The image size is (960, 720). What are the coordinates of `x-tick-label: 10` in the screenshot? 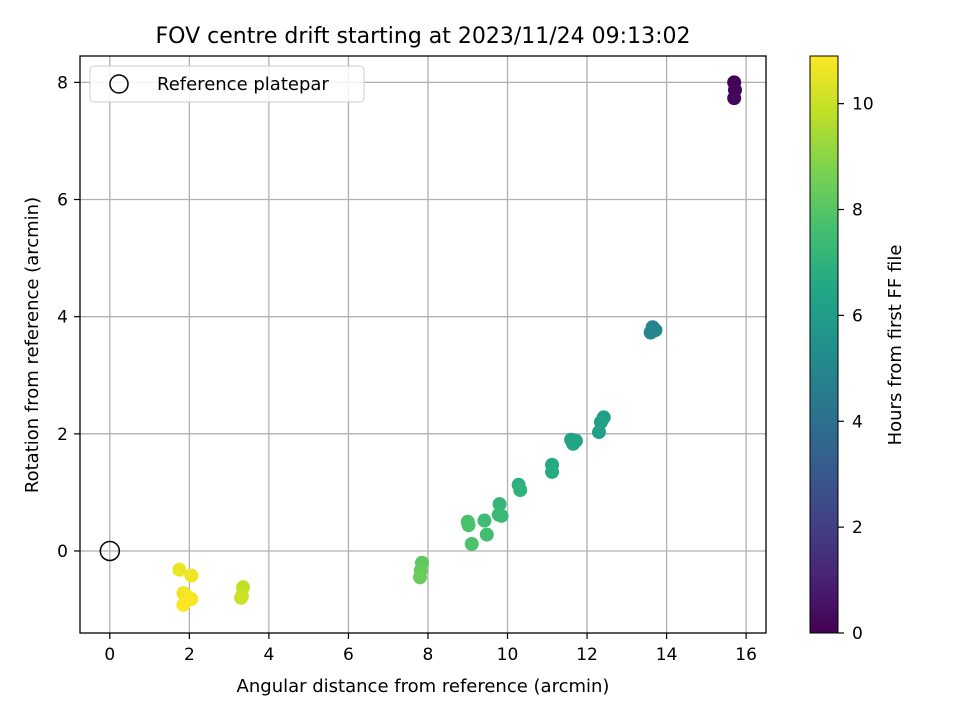 It's located at (508, 655).